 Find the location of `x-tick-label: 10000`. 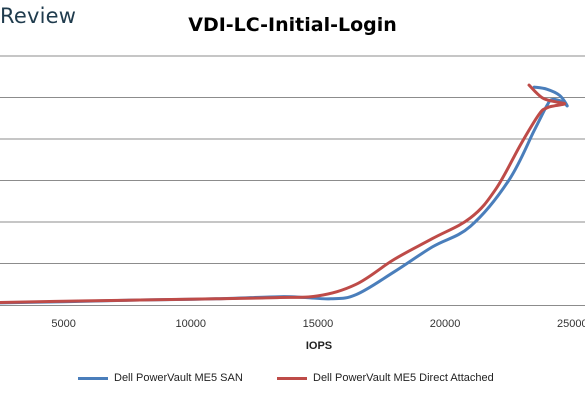

x-tick-label: 10000 is located at coordinates (190, 324).